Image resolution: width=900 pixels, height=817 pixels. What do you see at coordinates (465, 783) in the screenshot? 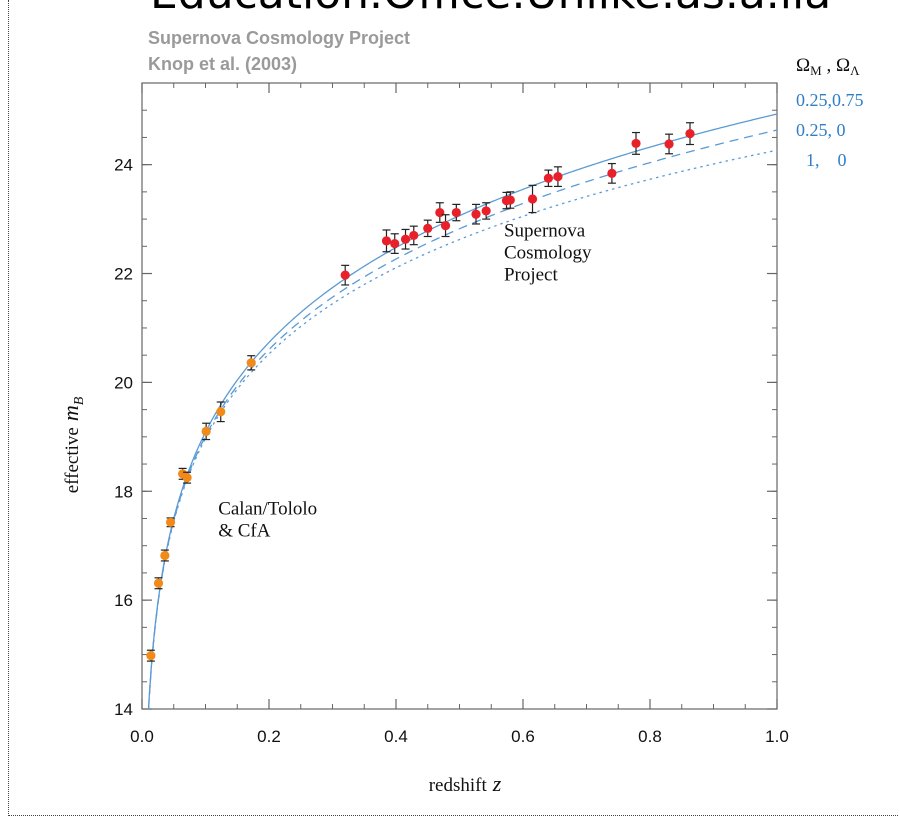
I see `x-axis-label: redshift z` at bounding box center [465, 783].